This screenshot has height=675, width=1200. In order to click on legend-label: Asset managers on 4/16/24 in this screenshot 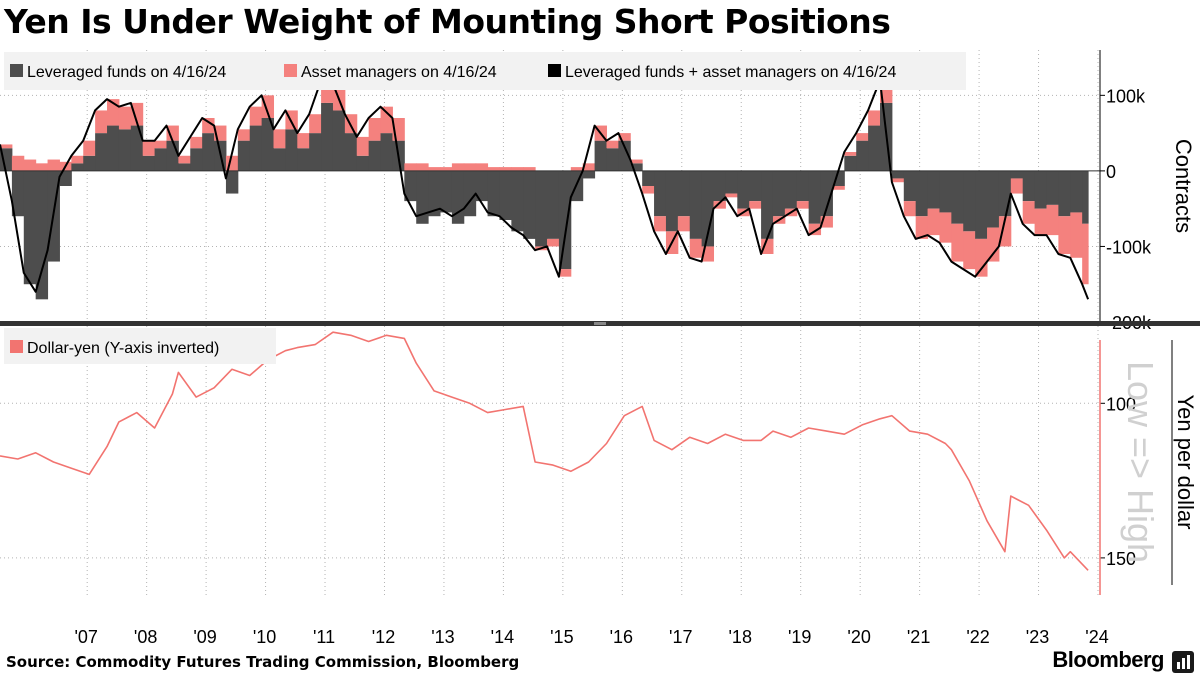, I will do `click(399, 72)`.